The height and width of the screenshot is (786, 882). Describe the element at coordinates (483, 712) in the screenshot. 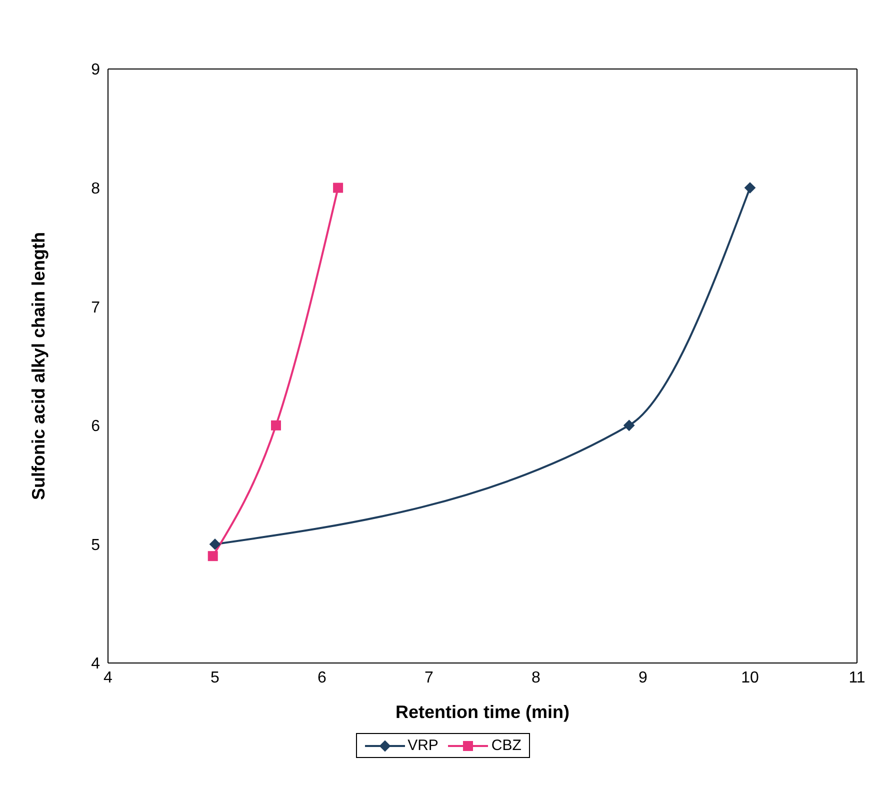

I see `x-axis-title: Retention time (min)` at that location.